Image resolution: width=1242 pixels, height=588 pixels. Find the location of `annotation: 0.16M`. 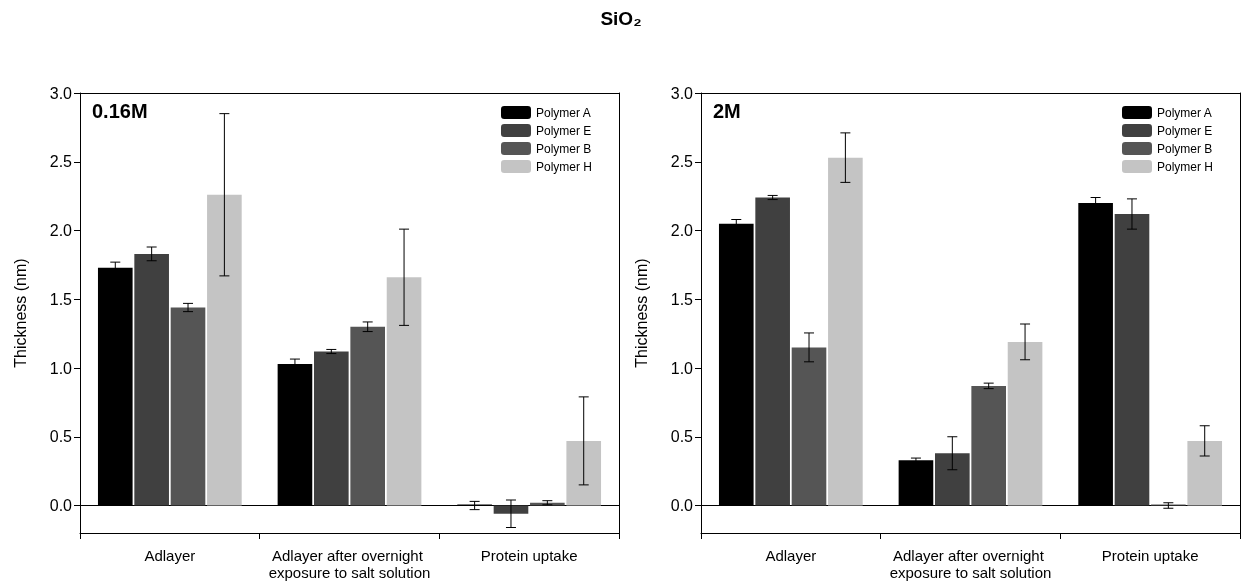

annotation: 0.16M is located at coordinates (120, 111).